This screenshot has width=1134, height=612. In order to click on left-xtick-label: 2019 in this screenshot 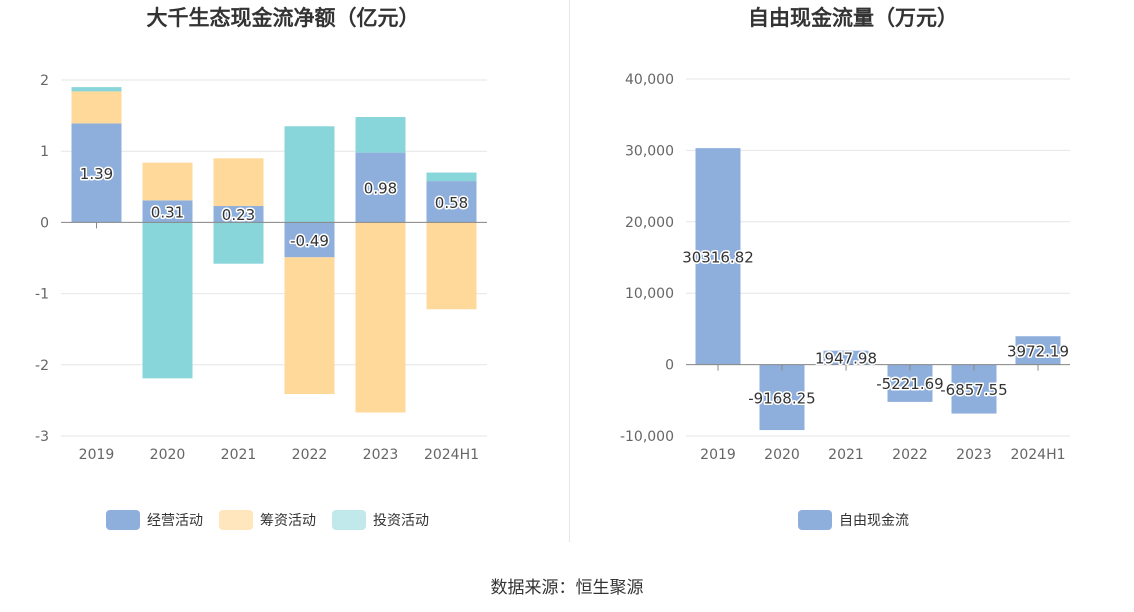, I will do `click(97, 455)`.